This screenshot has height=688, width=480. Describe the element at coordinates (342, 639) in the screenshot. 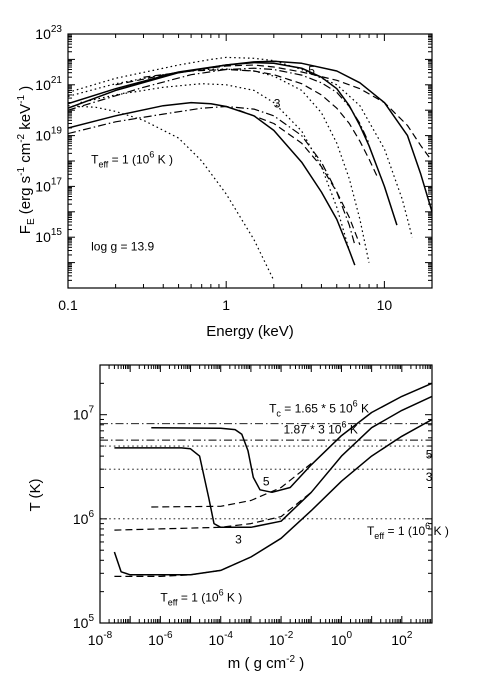

I see `bottom-x-tick-label: 10⁰` at that location.